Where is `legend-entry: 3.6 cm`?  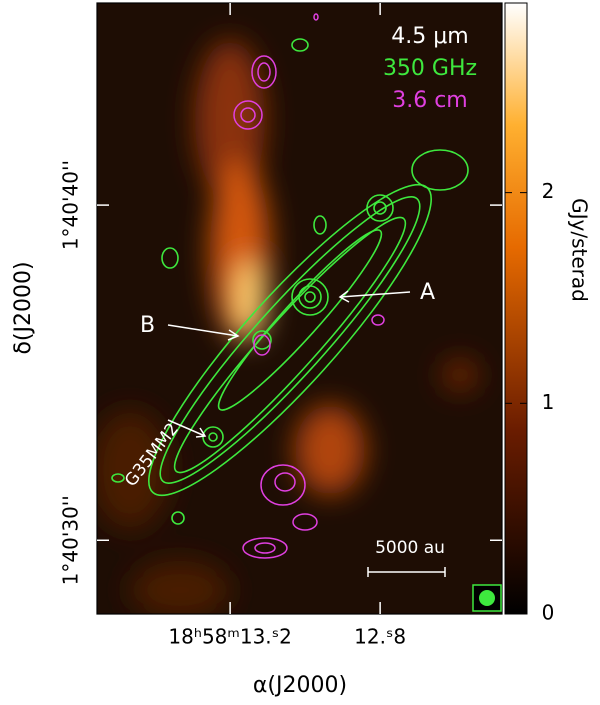
legend-entry: 3.6 cm is located at coordinates (430, 100).